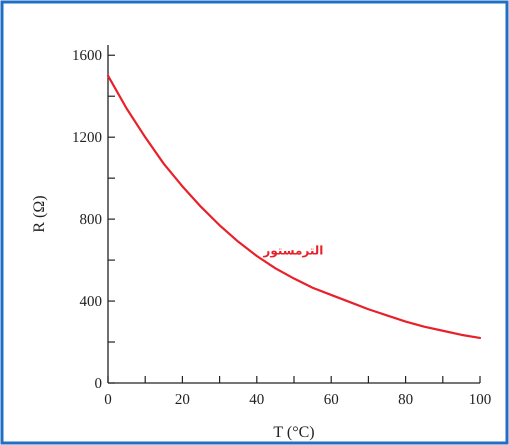 The image size is (509, 445). What do you see at coordinates (39, 214) in the screenshot?
I see `y-axis-title: R (Ω)` at bounding box center [39, 214].